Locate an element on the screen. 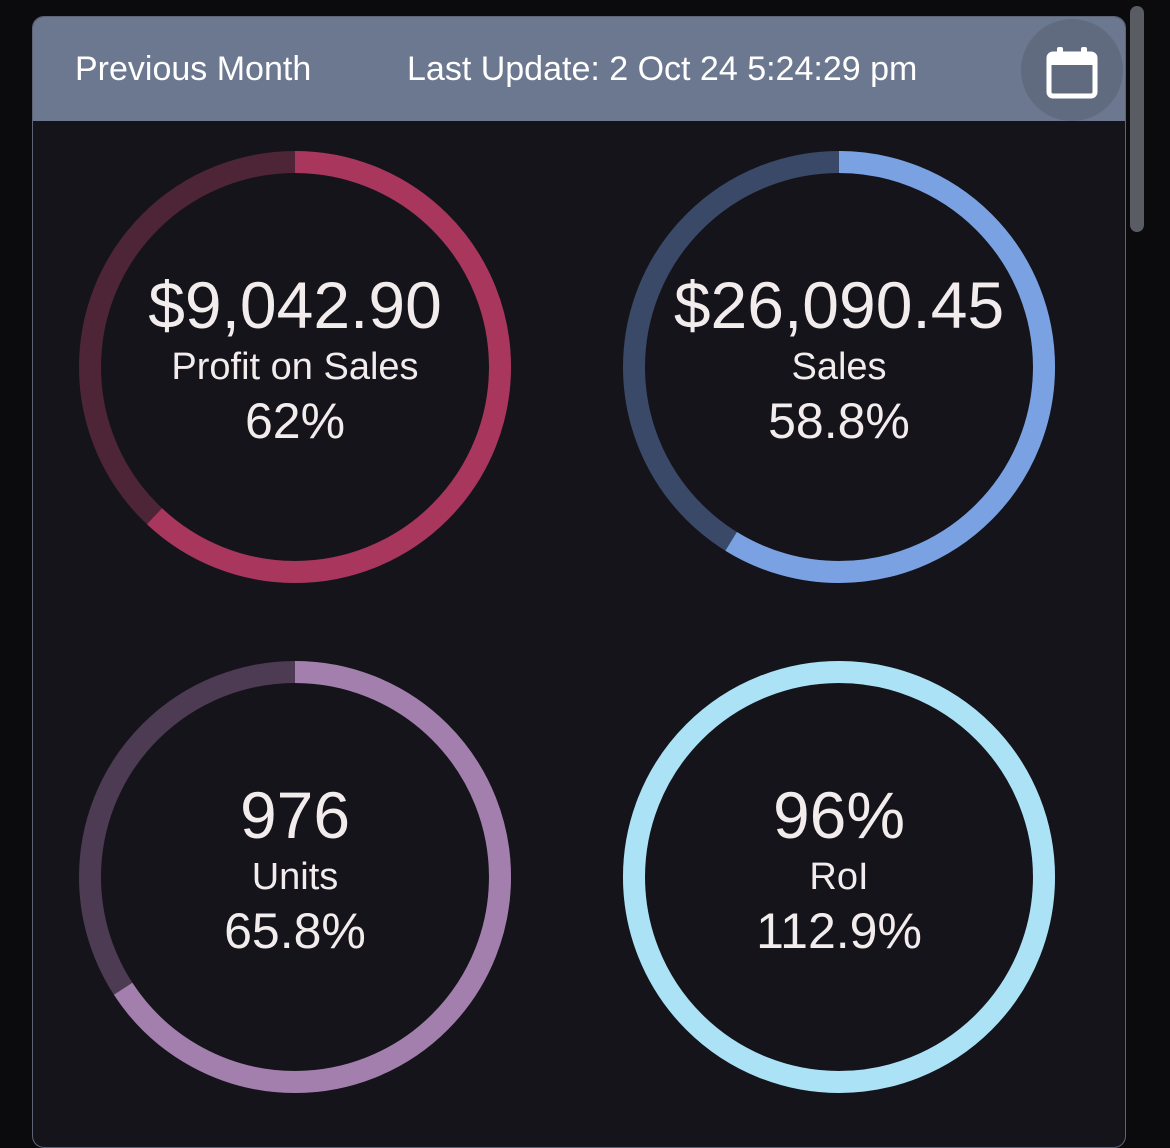 The image size is (1170, 1148). metric-label: Sales is located at coordinates (839, 367).